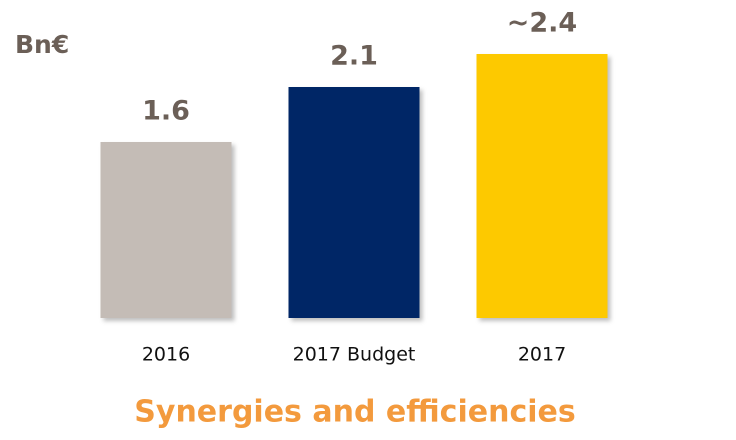 The width and height of the screenshot is (736, 440). I want to click on value-label: 1.6, so click(166, 111).